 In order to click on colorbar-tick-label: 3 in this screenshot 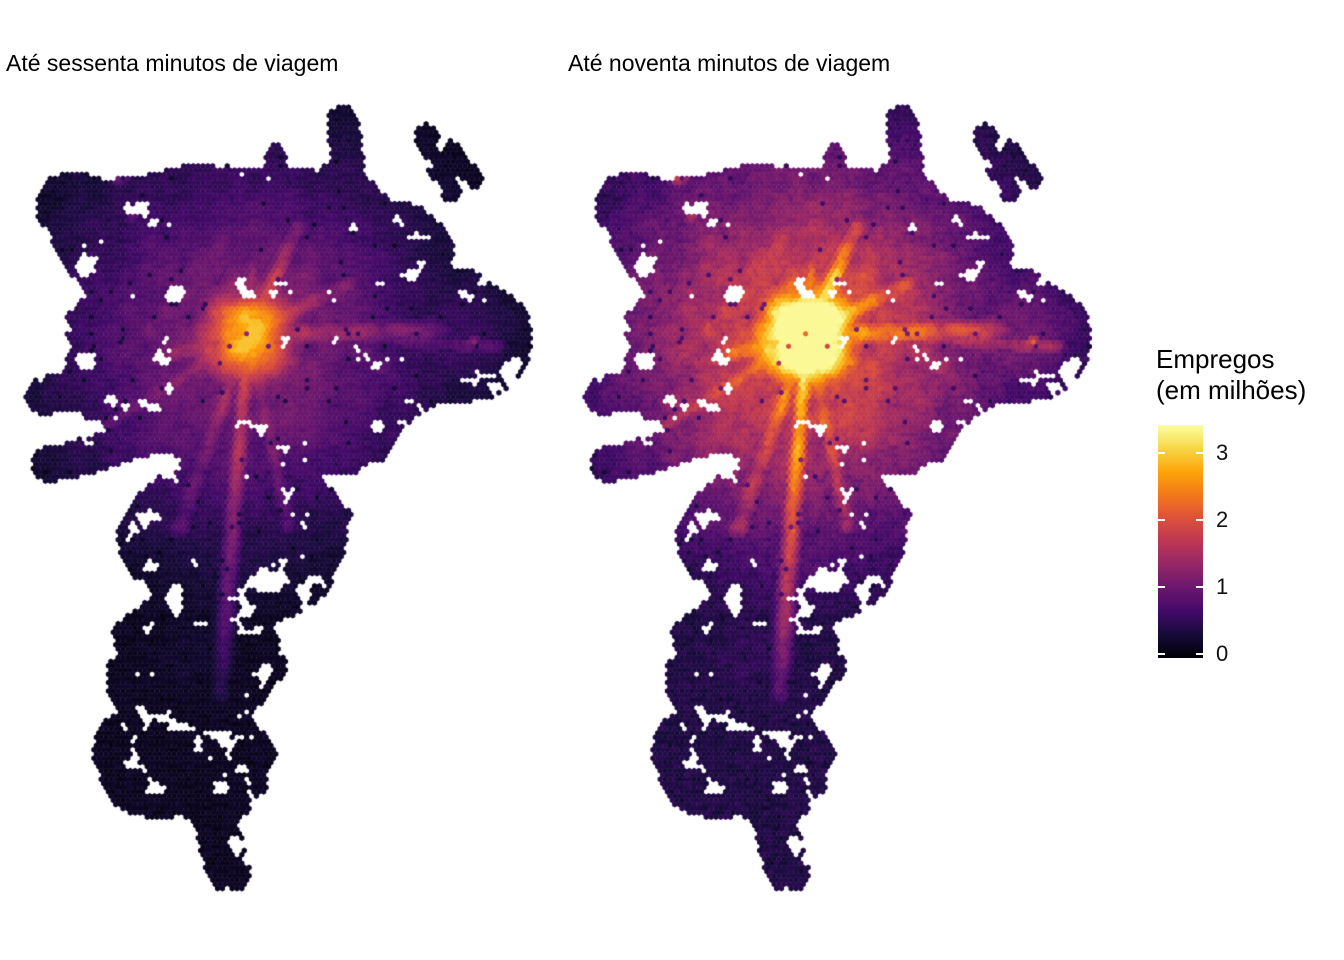, I will do `click(1222, 453)`.